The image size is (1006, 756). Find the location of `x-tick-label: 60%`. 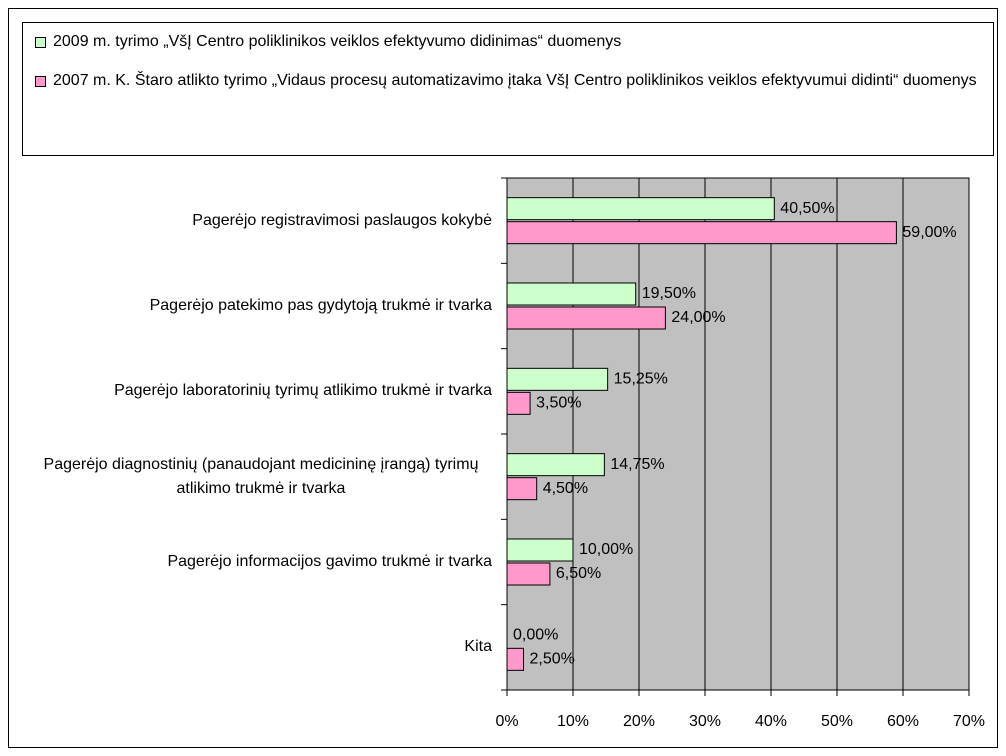

x-tick-label: 60% is located at coordinates (903, 721).